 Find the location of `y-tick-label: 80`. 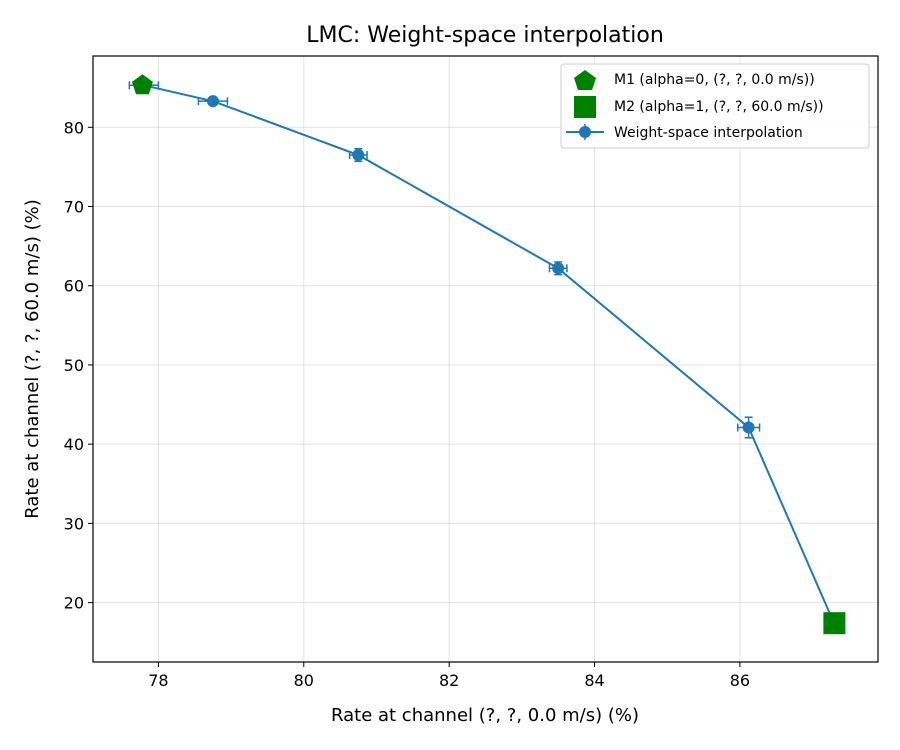

y-tick-label: 80 is located at coordinates (74, 127).